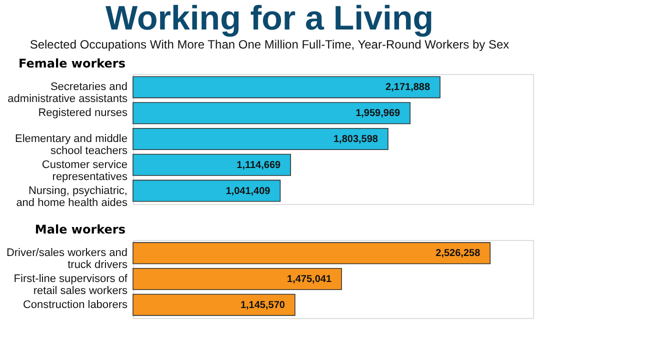 The height and width of the screenshot is (340, 648). Describe the element at coordinates (71, 145) in the screenshot. I see `y-tick-label: Elementary and middle school teachers` at that location.